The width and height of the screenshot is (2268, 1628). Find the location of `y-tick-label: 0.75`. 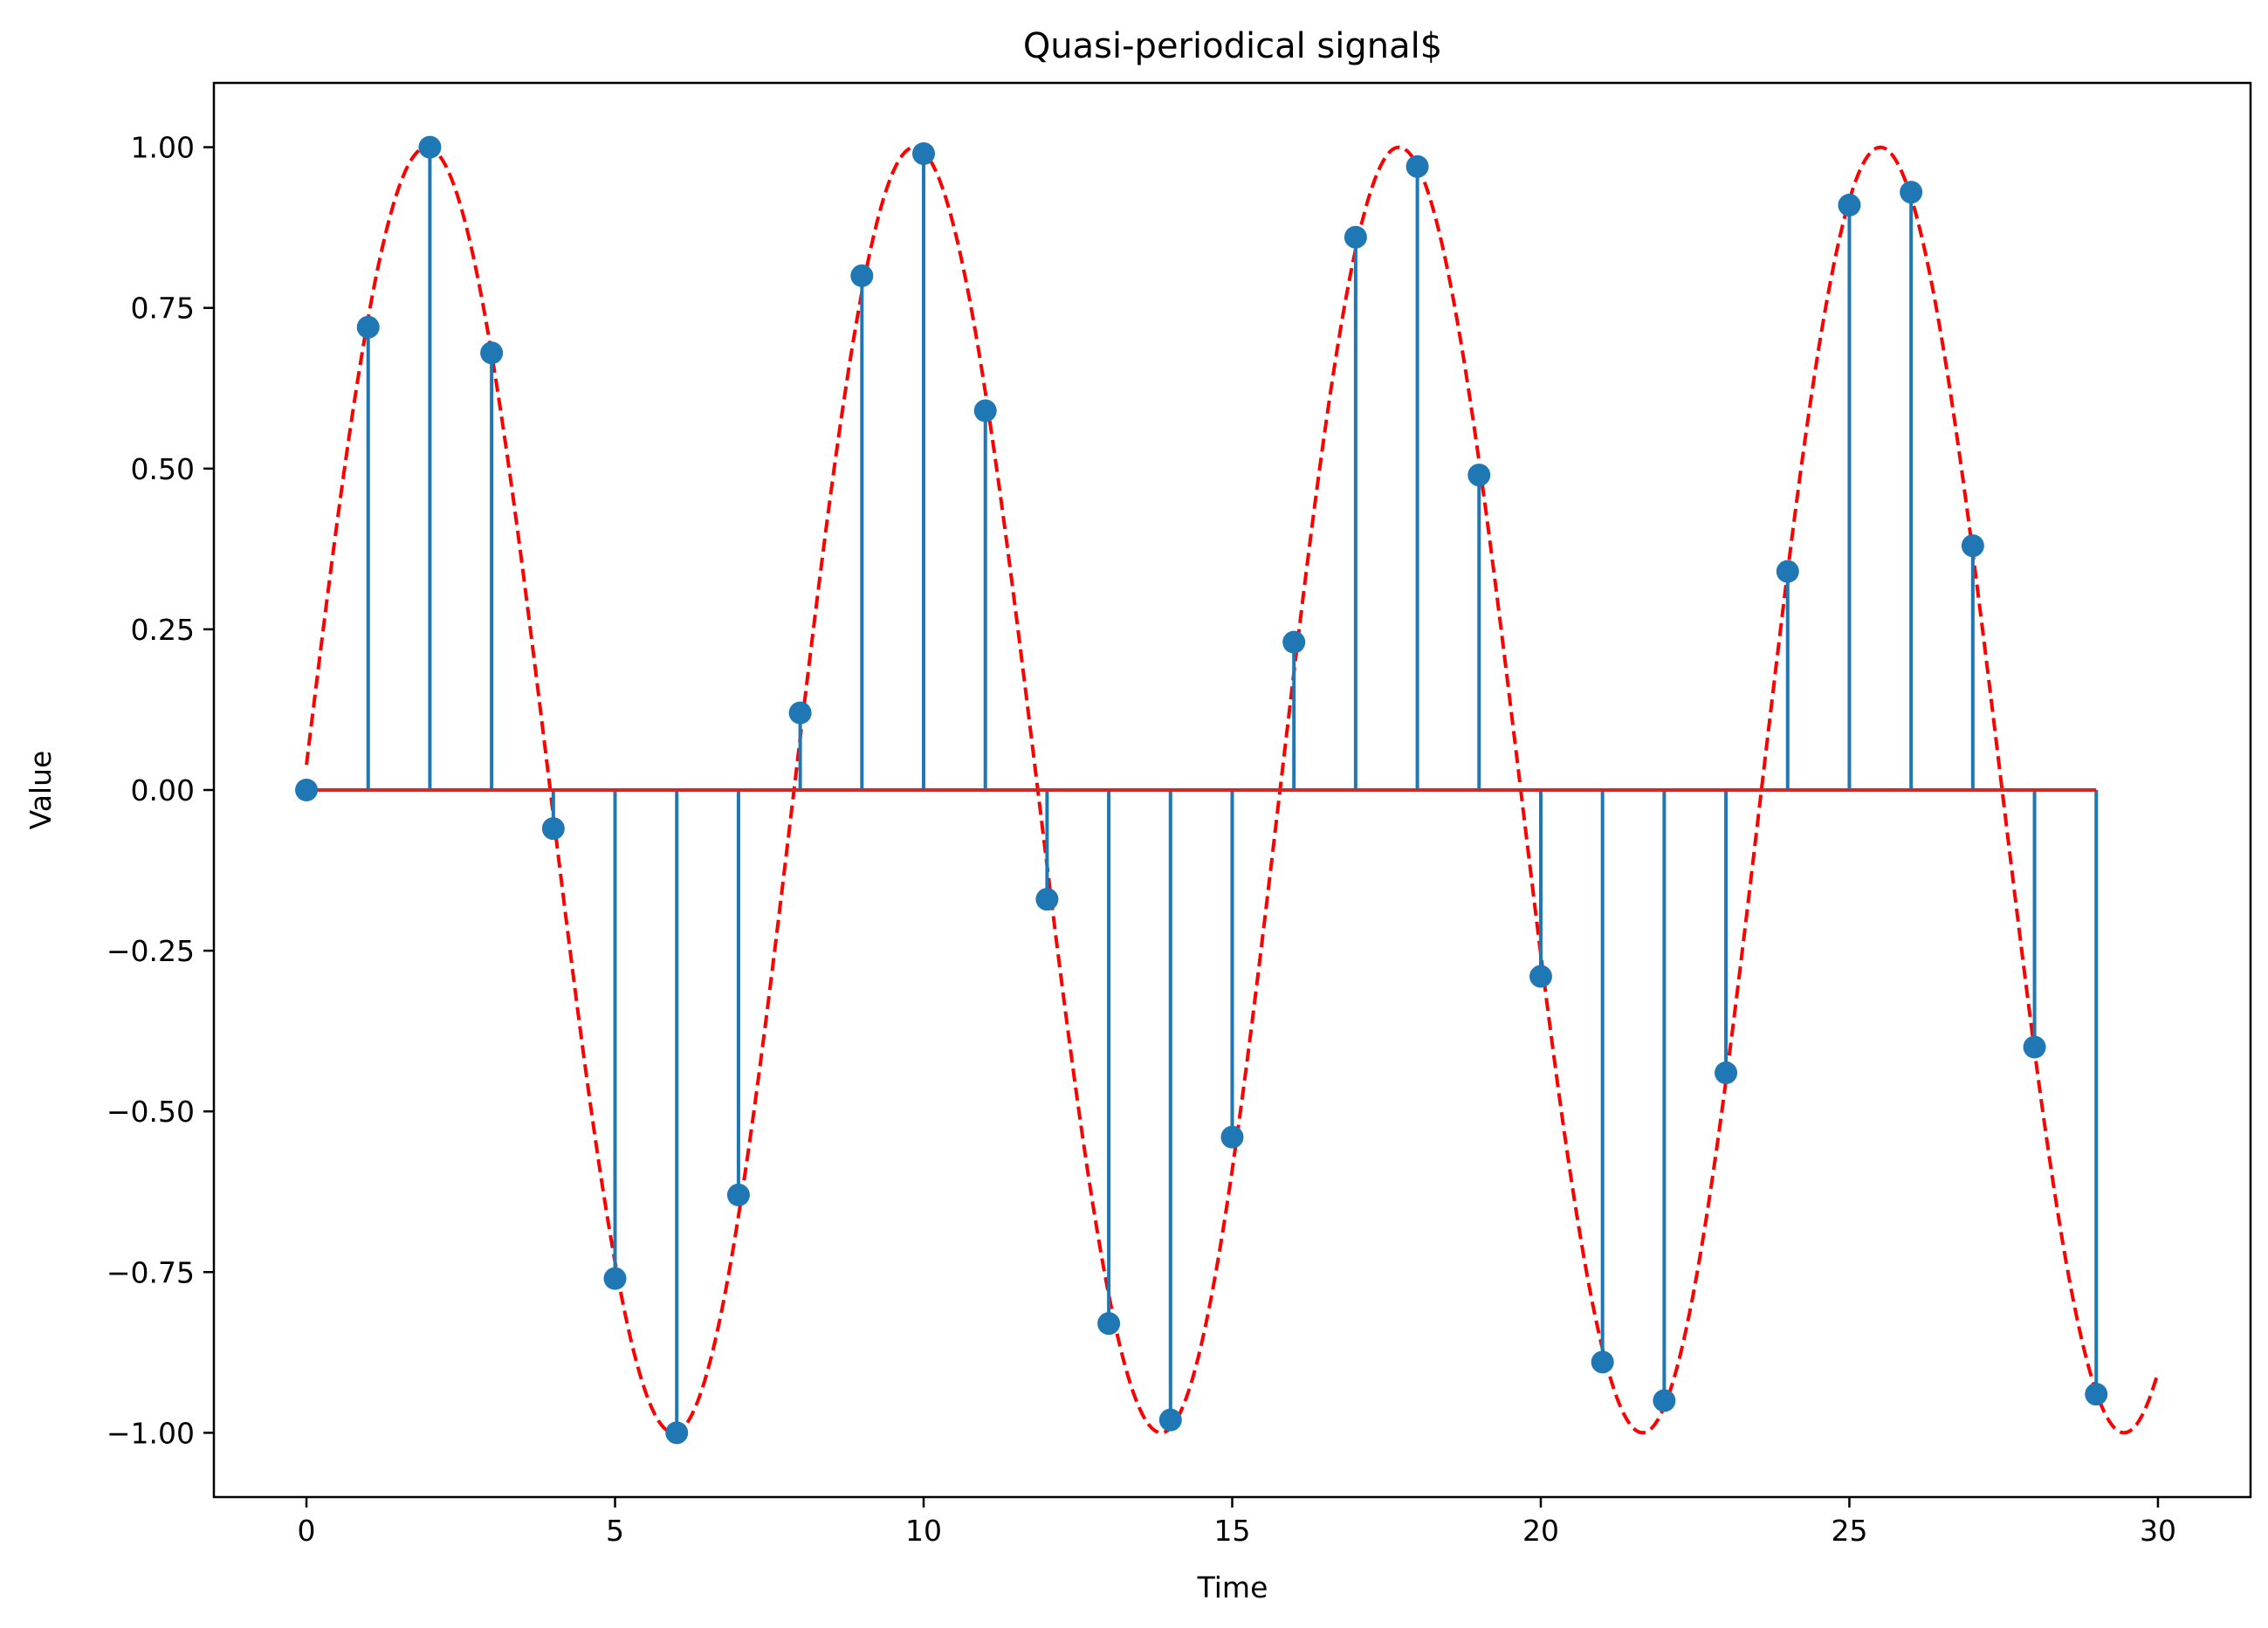

y-tick-label: 0.75 is located at coordinates (163, 309).